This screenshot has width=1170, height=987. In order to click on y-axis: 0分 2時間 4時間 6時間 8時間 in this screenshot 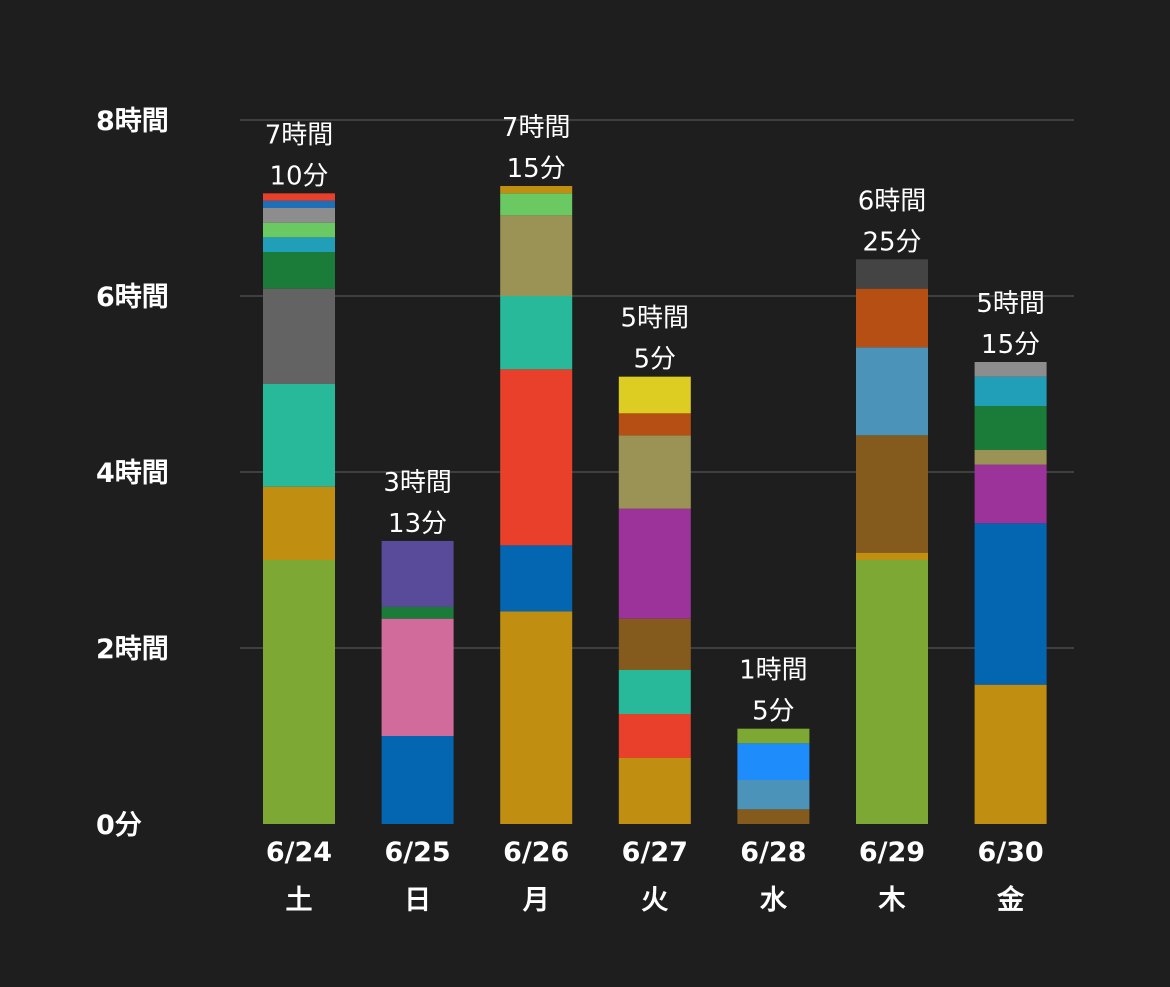, I will do `click(132, 473)`.